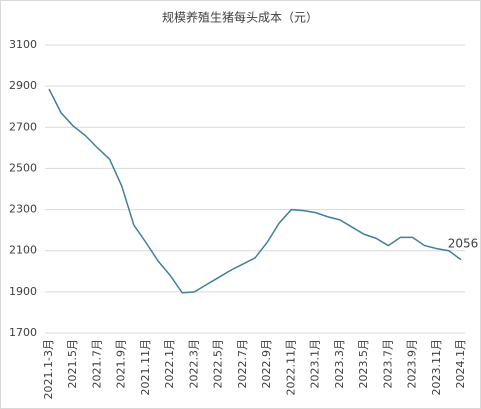  Describe the element at coordinates (145, 367) in the screenshot. I see `x-tick-label: 2021.11月` at that location.